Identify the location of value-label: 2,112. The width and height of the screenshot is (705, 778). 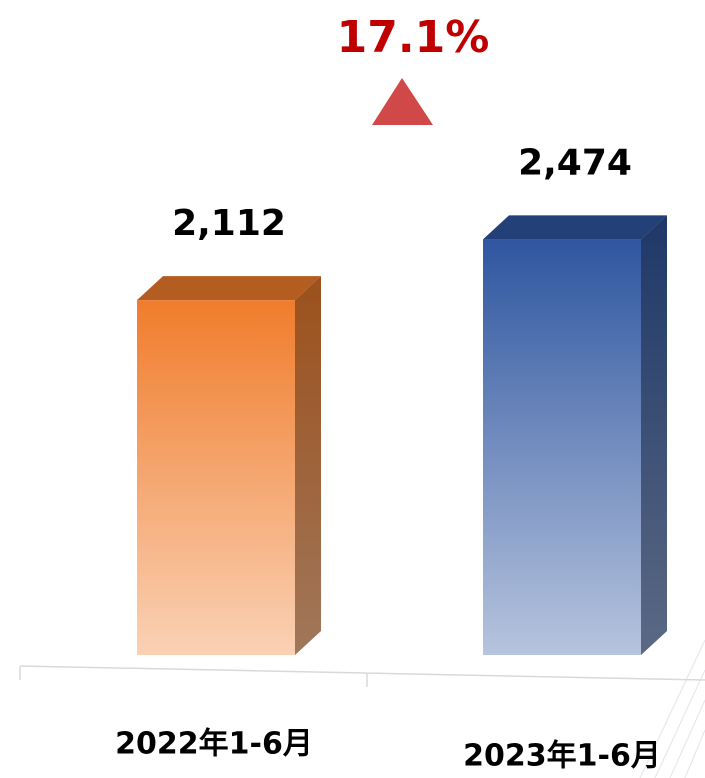
(229, 223).